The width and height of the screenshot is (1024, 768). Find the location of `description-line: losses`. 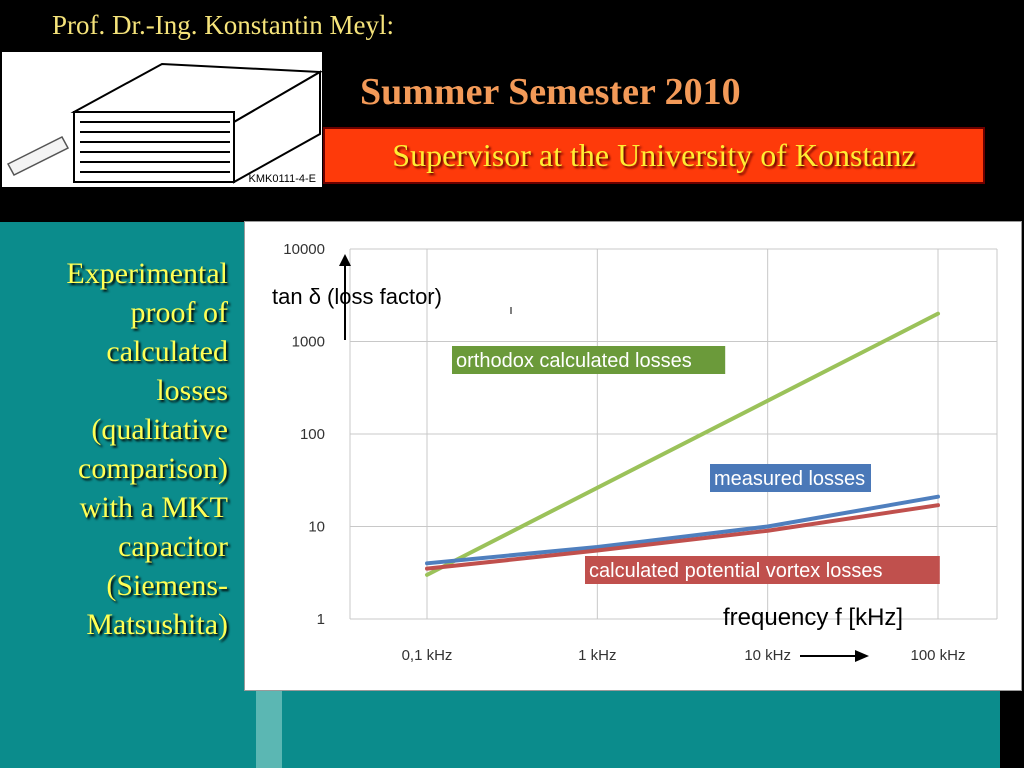

description-line: losses is located at coordinates (192, 390).